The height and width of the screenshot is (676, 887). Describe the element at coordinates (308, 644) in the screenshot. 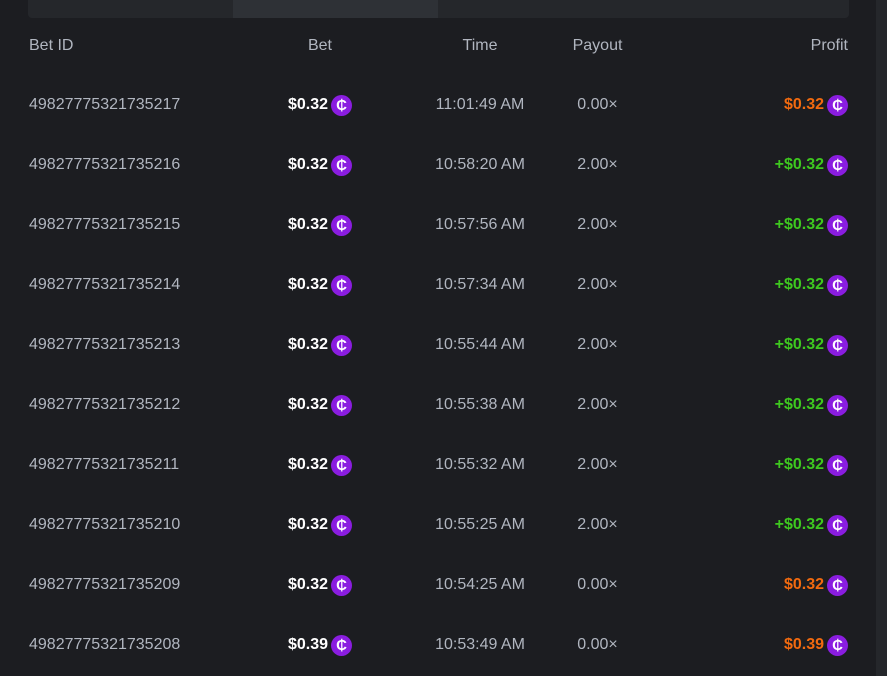

I see `bet-value: $0.39` at that location.